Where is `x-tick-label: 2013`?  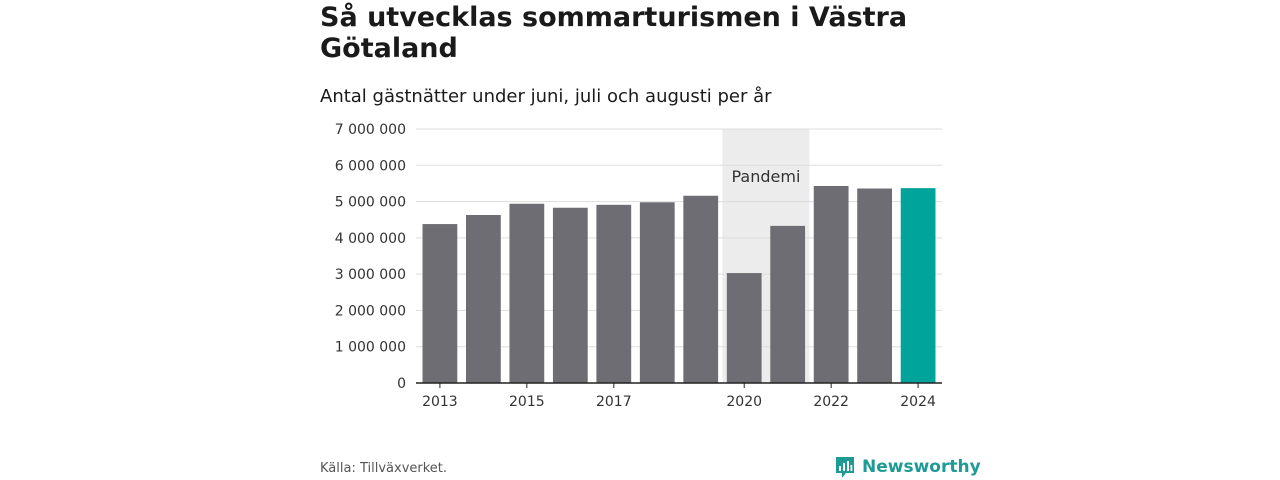 x-tick-label: 2013 is located at coordinates (440, 402).